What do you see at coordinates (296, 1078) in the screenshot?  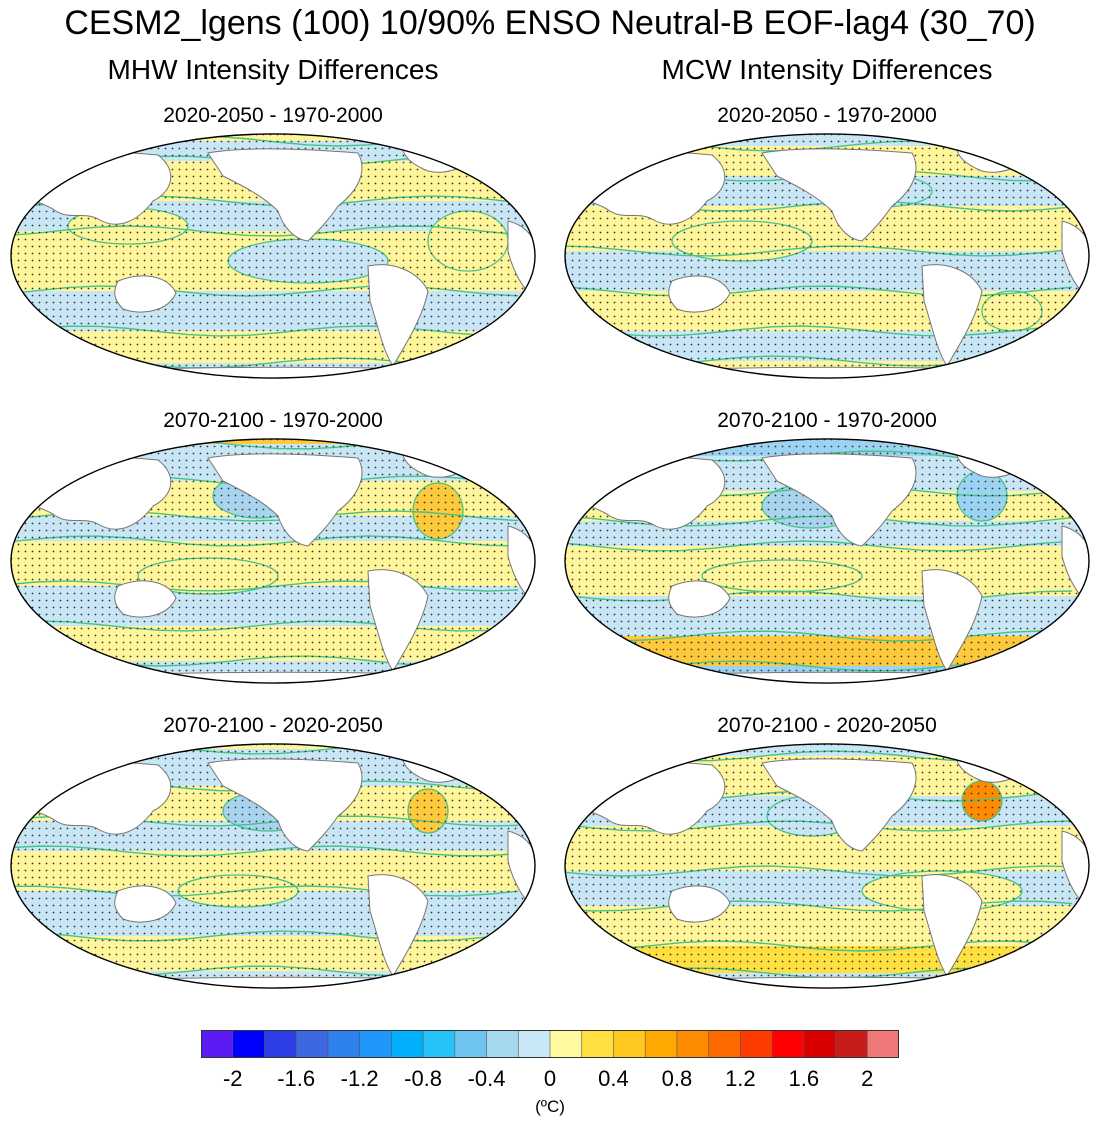 I see `colorbar-tick-label: -1.6` at bounding box center [296, 1078].